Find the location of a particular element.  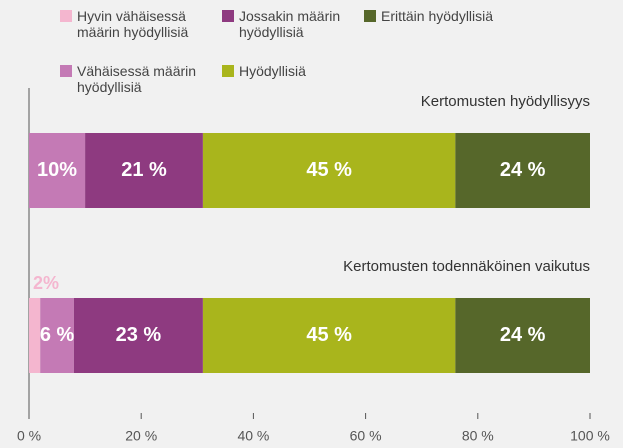

data-label: 23 % is located at coordinates (139, 335).